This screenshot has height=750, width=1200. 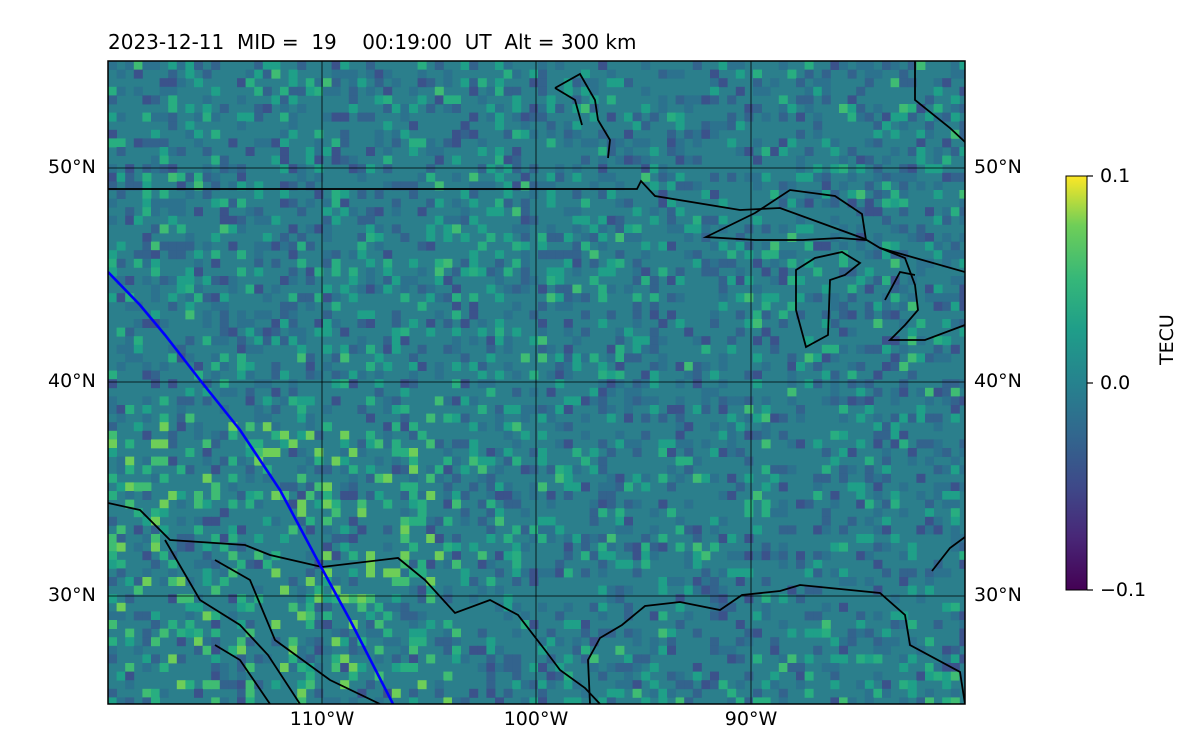 What do you see at coordinates (1123, 590) in the screenshot?
I see `colorbar-tick-min: −0.1` at bounding box center [1123, 590].